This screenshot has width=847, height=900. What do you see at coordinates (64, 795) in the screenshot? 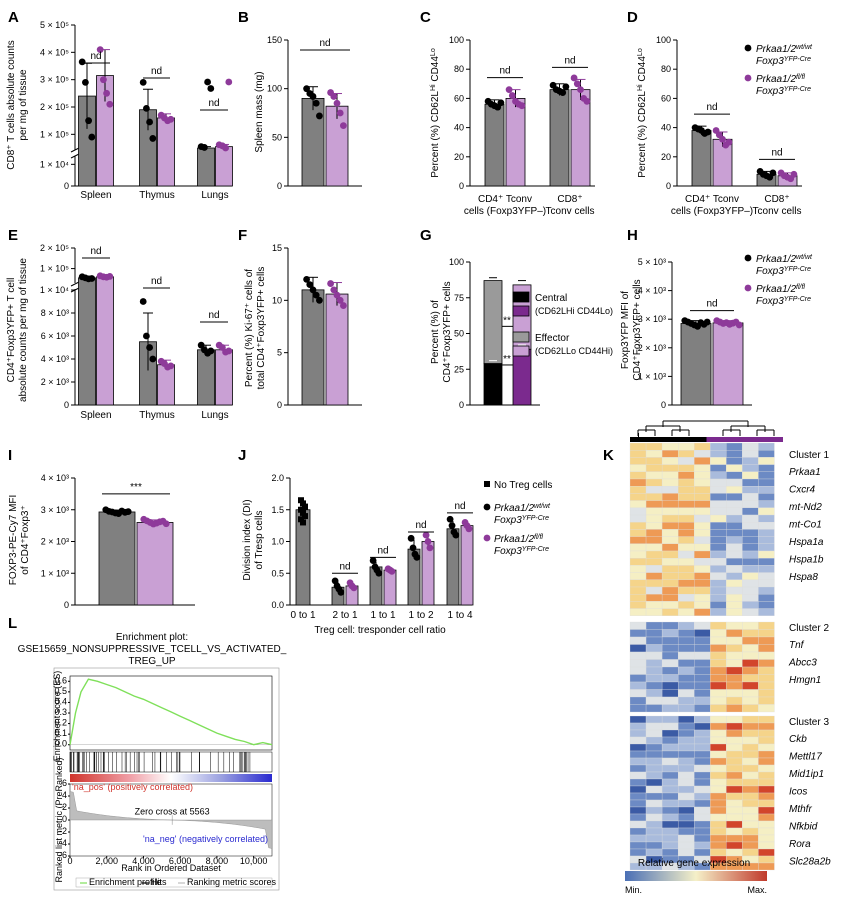
I see `metric-tick-label: 4` at bounding box center [64, 795].